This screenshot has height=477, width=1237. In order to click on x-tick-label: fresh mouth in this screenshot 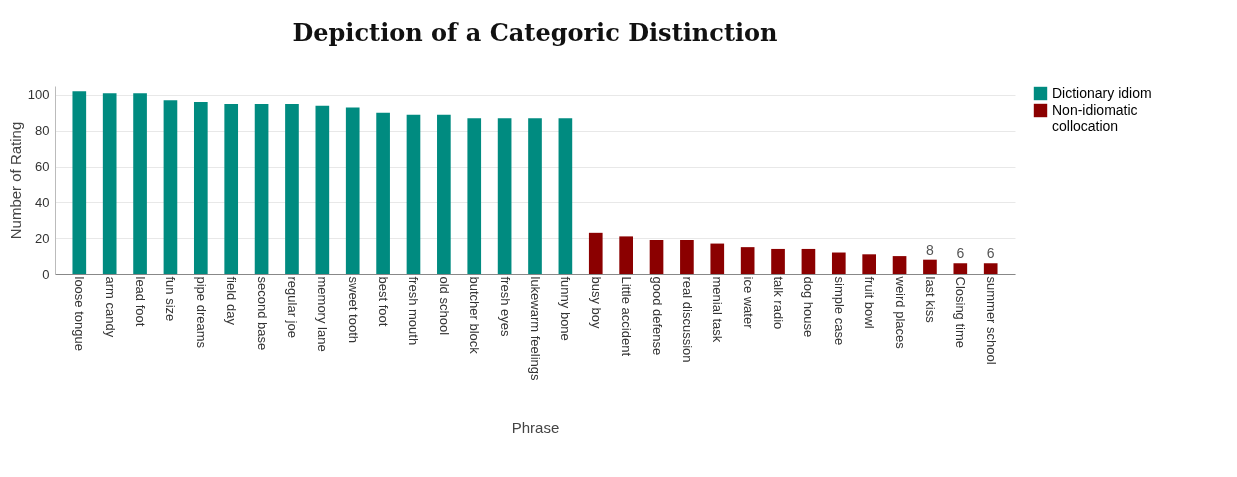, I will do `click(414, 311)`.